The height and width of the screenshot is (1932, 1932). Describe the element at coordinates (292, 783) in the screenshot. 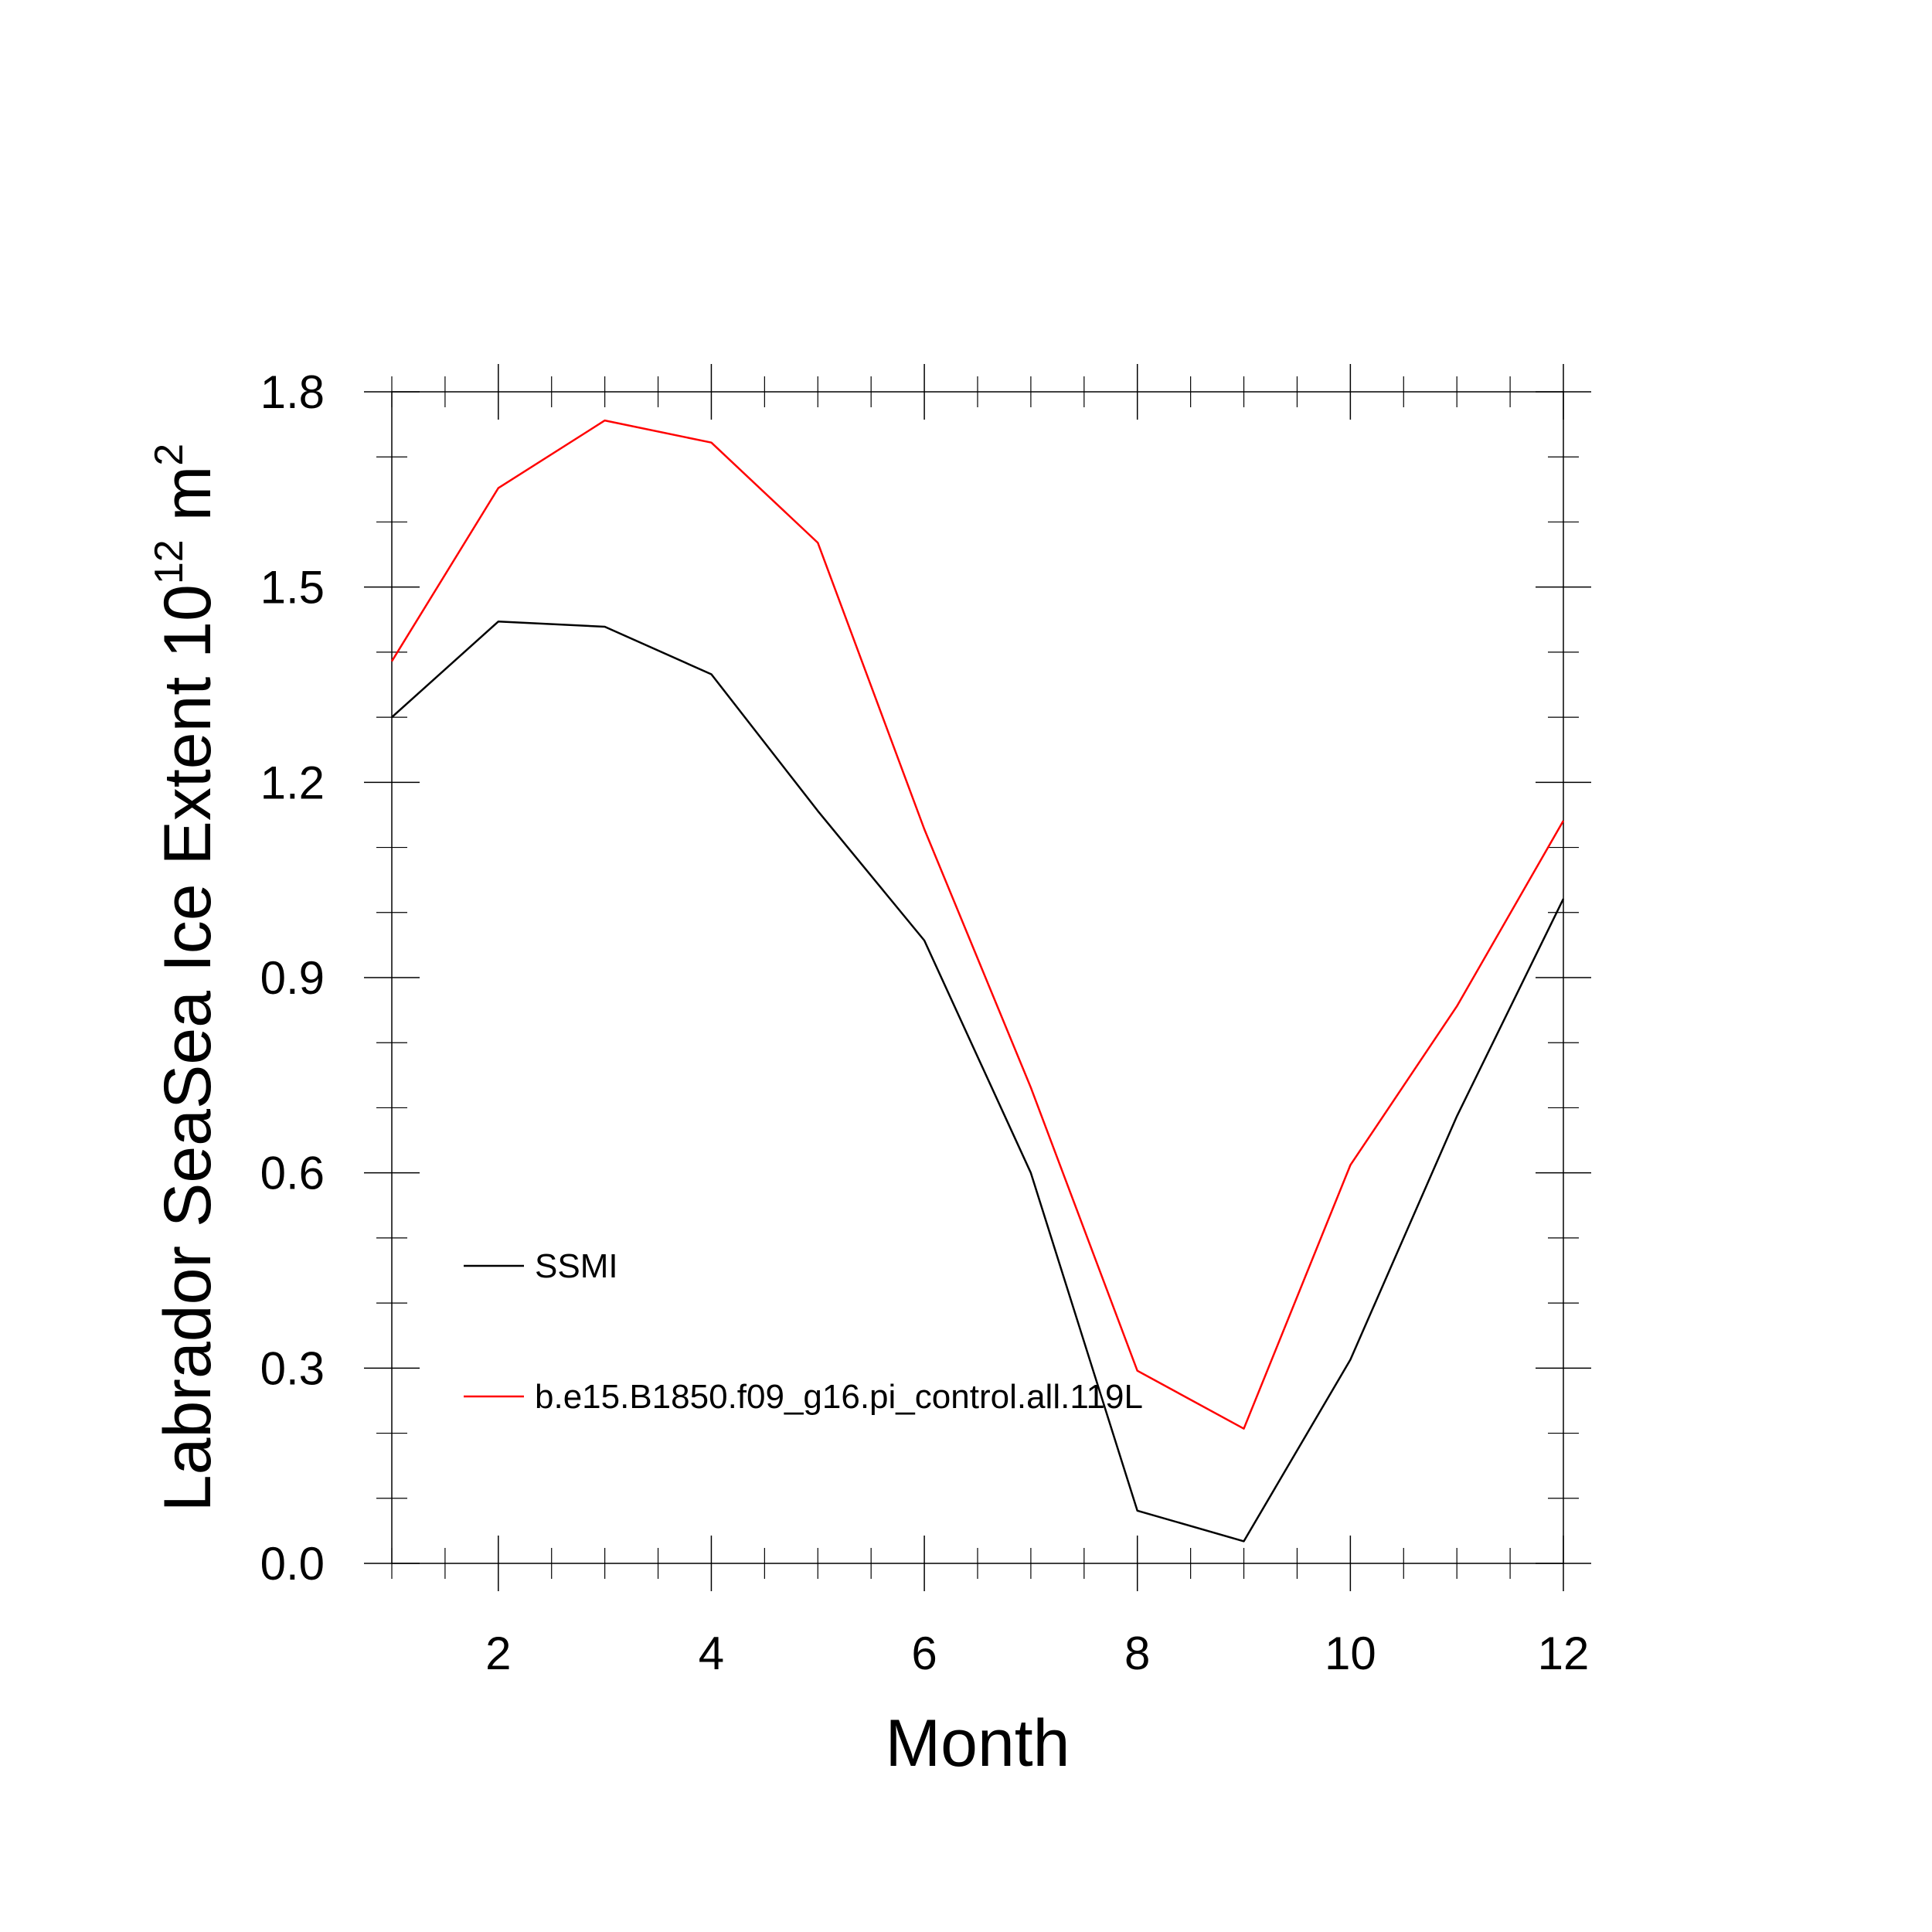

I see `y-tick-label: 1.2` at that location.